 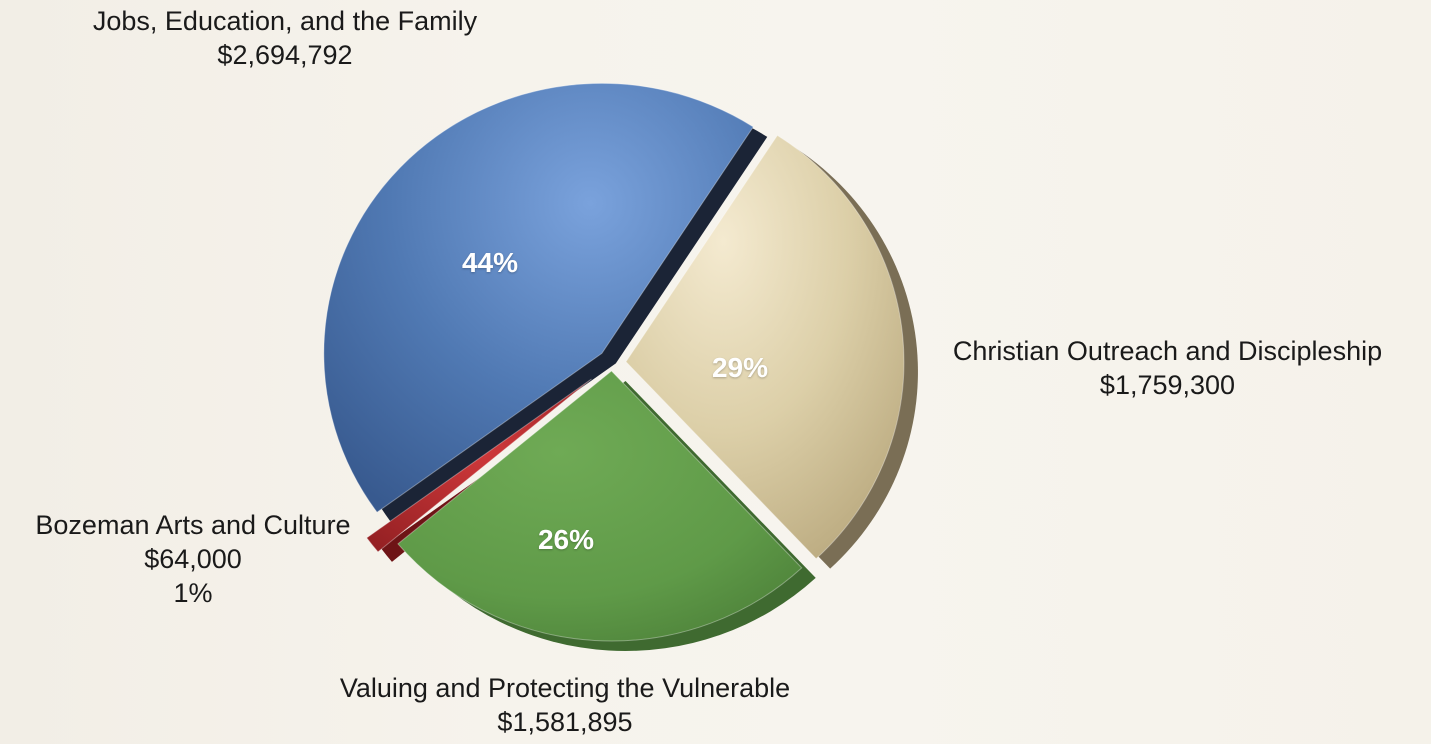 I want to click on slice-category-vulnerable: Valuing and Protecting the Vulnerable, so click(x=565, y=688).